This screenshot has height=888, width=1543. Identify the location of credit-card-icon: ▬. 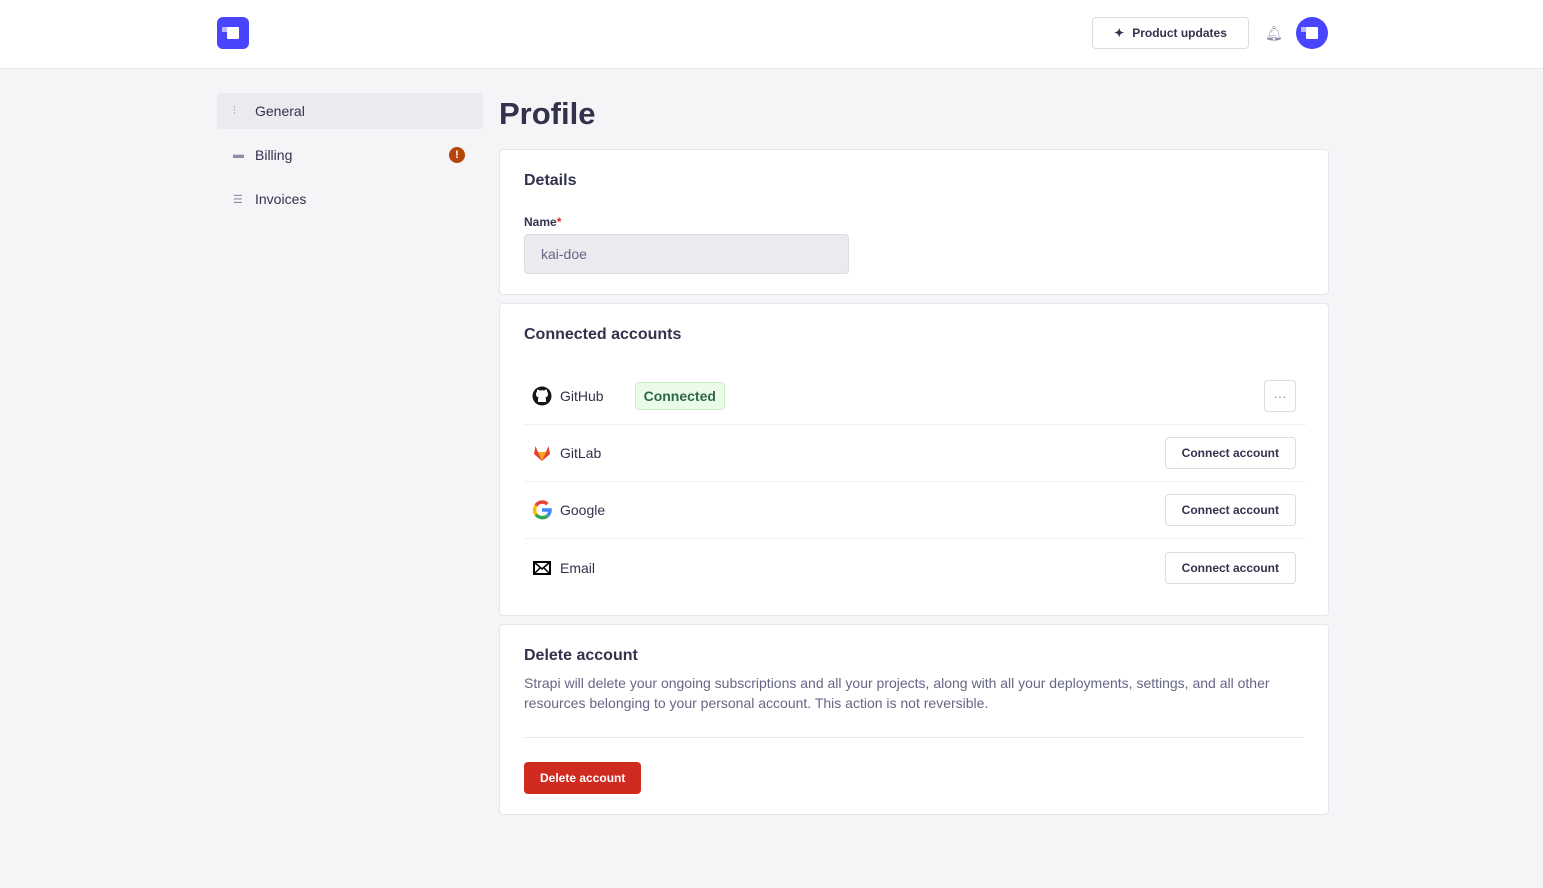
(238, 155).